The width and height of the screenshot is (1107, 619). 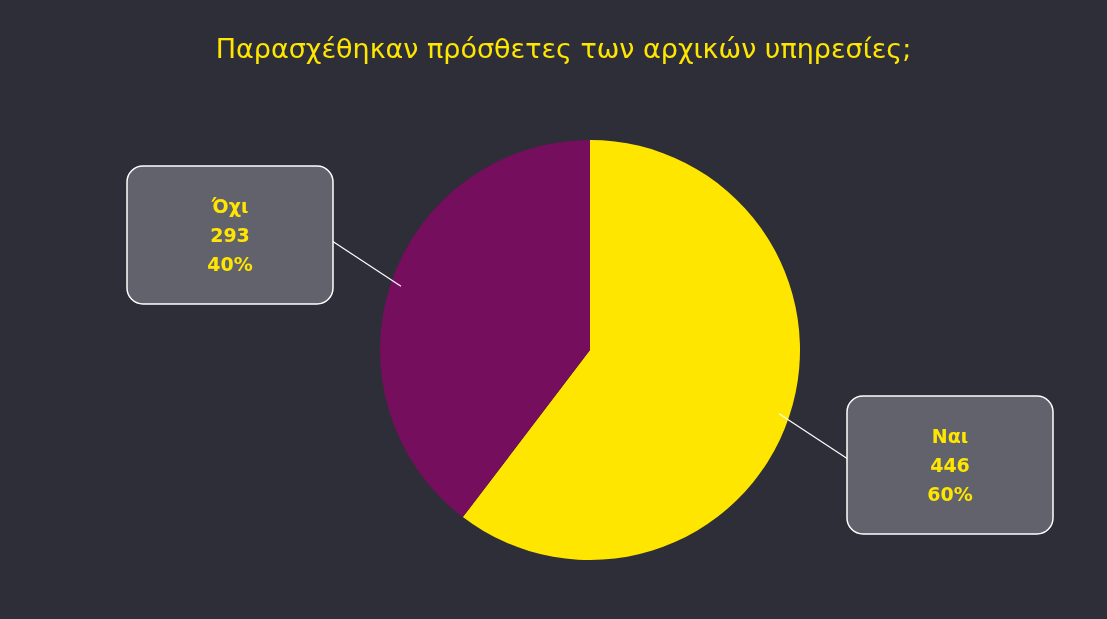 What do you see at coordinates (485, 329) in the screenshot?
I see `pie-slice` at bounding box center [485, 329].